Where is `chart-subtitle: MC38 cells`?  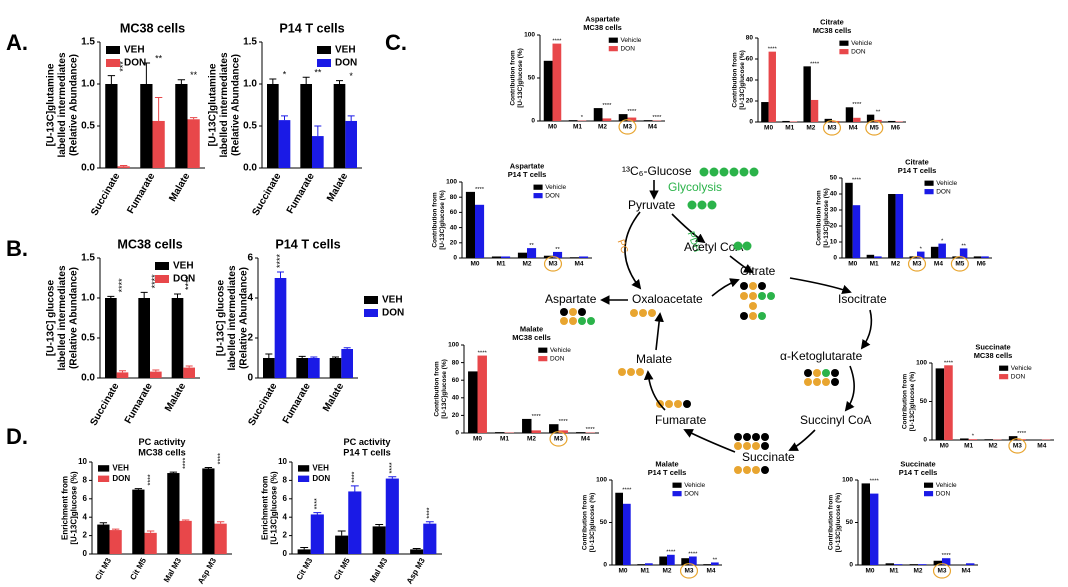 chart-subtitle: MC38 cells is located at coordinates (162, 453).